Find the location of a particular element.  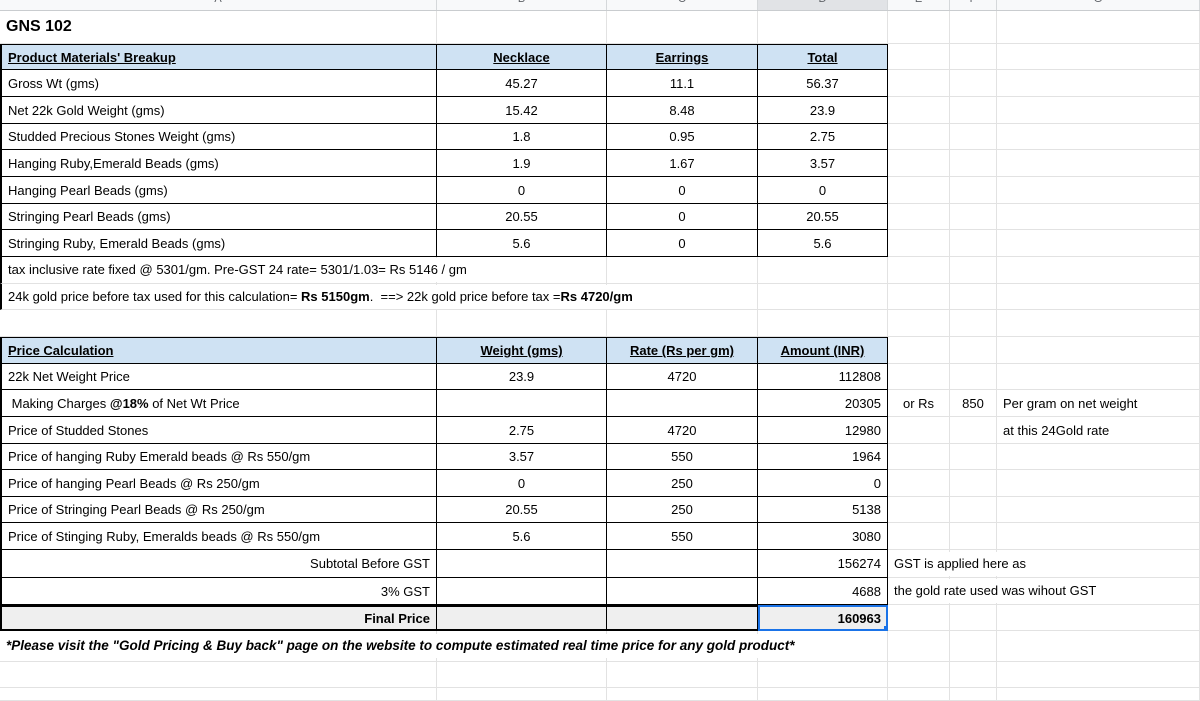

page-title: GNS 102 is located at coordinates (218, 27).